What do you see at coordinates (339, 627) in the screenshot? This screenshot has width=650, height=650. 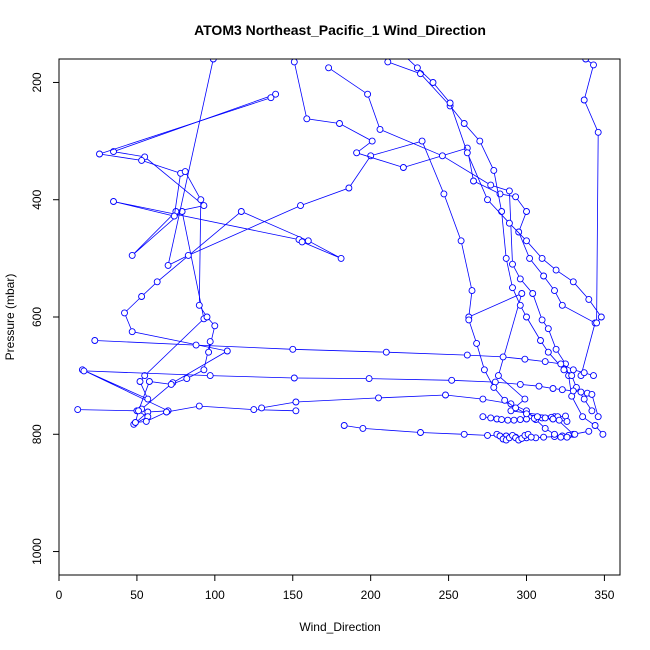 I see `x-axis-label: Wind_Direction` at bounding box center [339, 627].